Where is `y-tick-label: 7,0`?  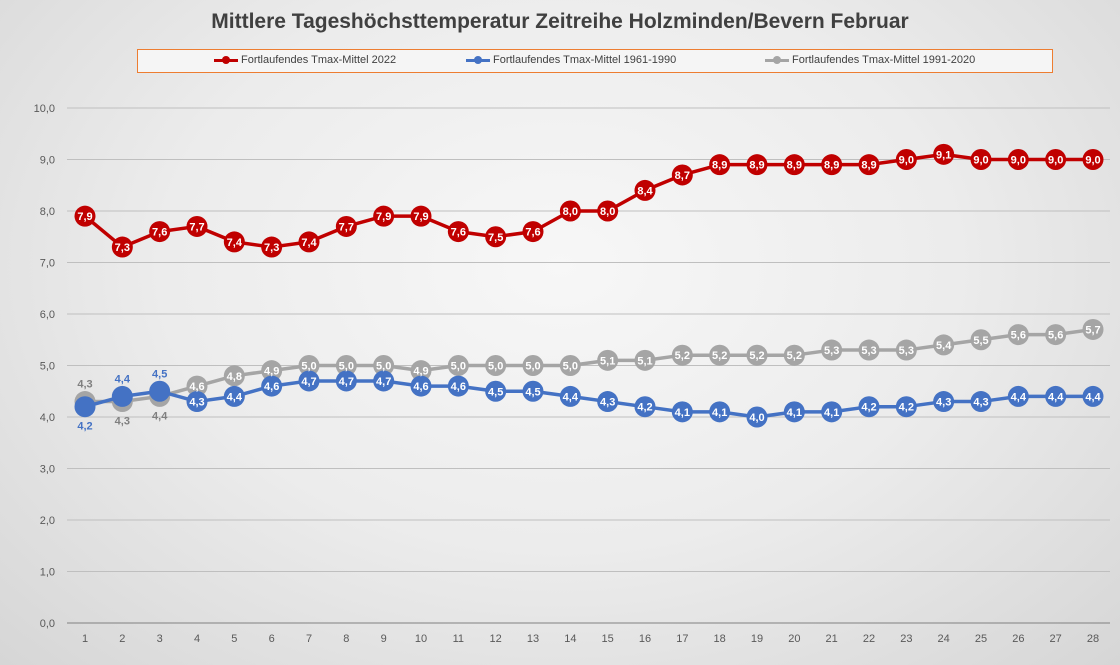 y-tick-label: 7,0 is located at coordinates (47, 264).